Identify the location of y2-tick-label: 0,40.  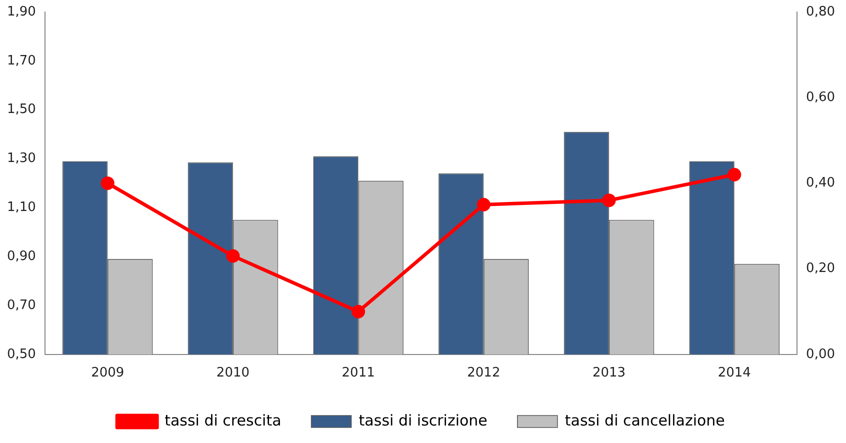
(821, 183).